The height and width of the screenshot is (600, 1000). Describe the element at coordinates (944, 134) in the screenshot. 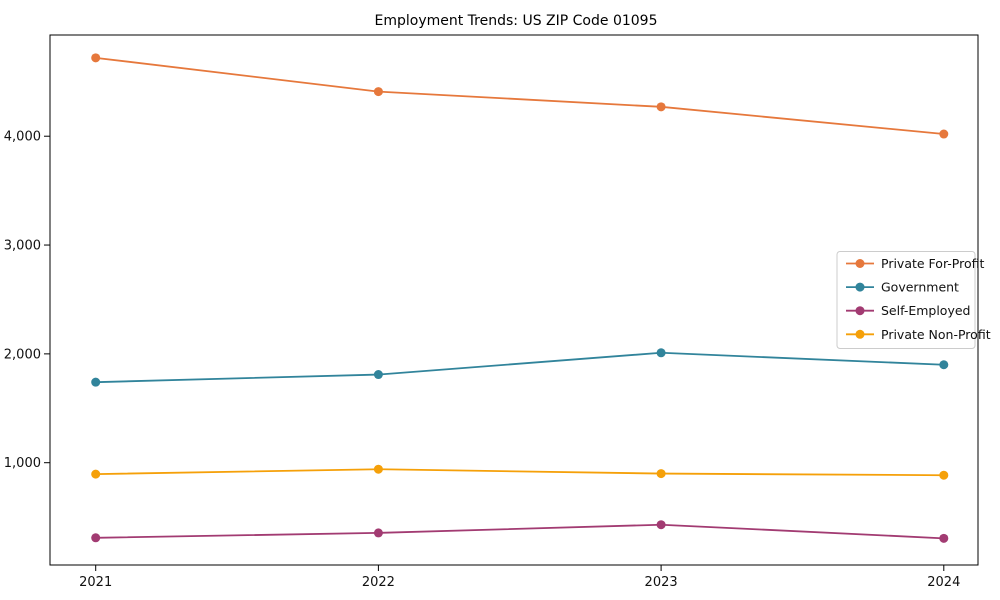

I see `data-point-private-for-profit-2024` at that location.